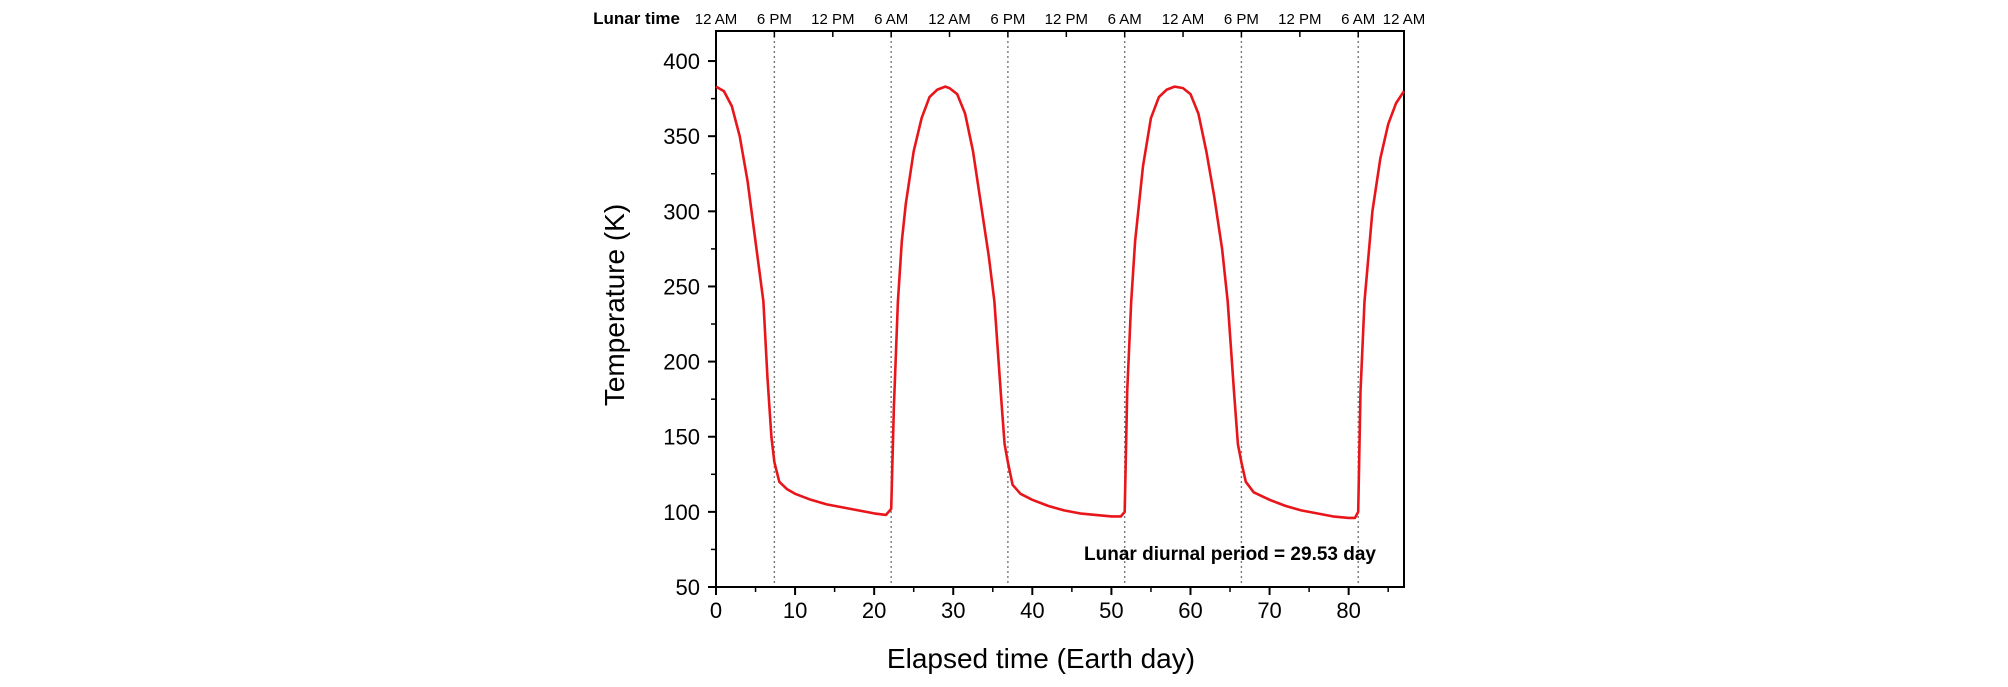 The width and height of the screenshot is (2008, 687). Describe the element at coordinates (636, 18) in the screenshot. I see `top-axis-label: Lunar time` at that location.